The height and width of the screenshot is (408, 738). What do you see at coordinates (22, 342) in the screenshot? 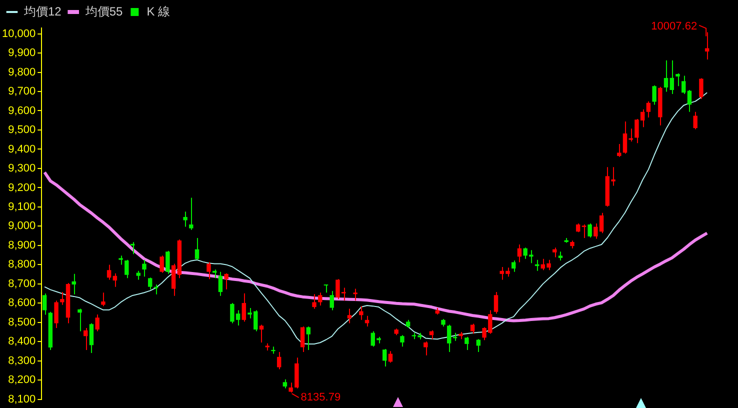
I see `y-tick-label: 8,400` at bounding box center [22, 342].